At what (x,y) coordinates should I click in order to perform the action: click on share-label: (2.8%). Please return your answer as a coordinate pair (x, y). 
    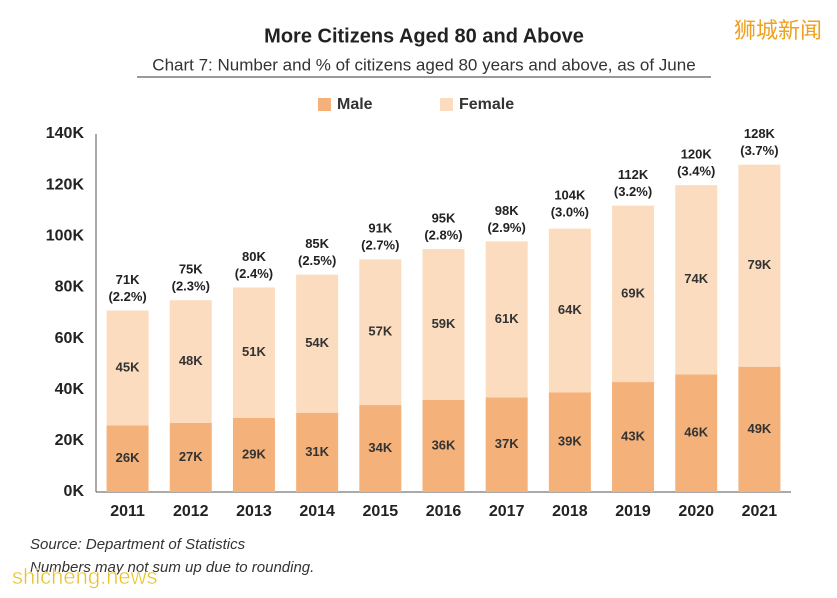
    Looking at the image, I should click on (443, 235).